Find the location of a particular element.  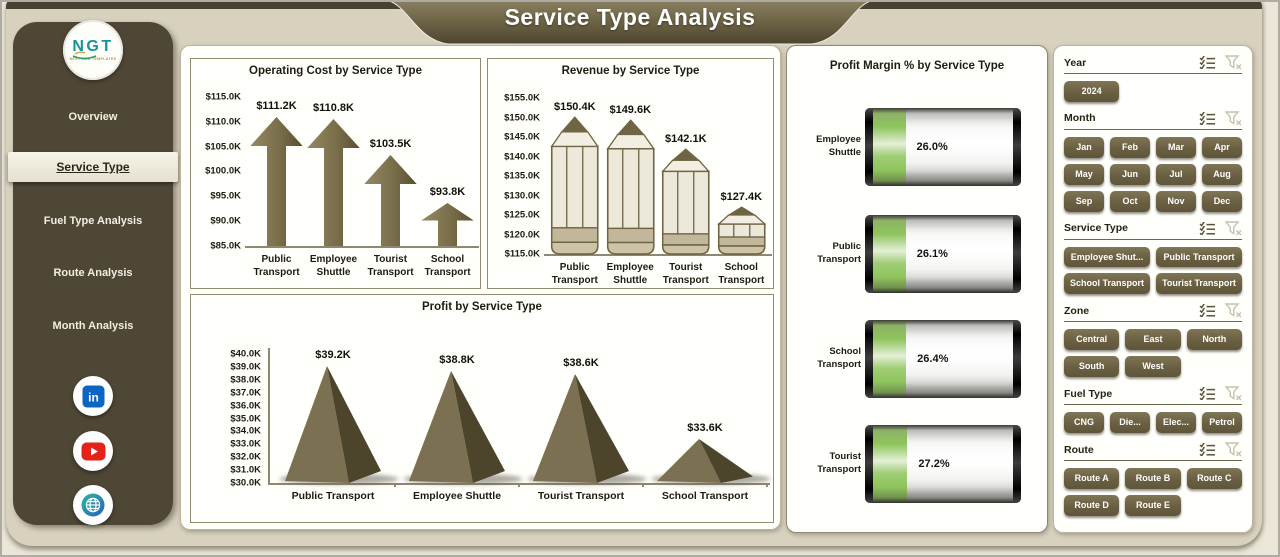

filter-option-petrol: Petrol is located at coordinates (1222, 423).